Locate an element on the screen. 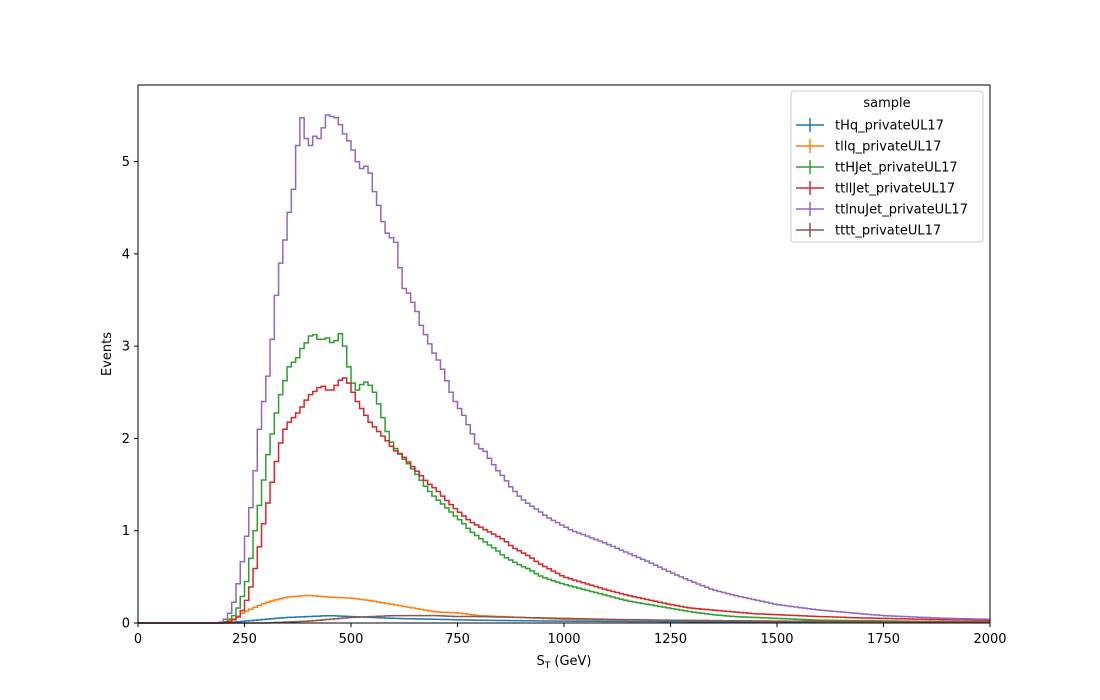  x-tick-label: 250 is located at coordinates (244, 639).